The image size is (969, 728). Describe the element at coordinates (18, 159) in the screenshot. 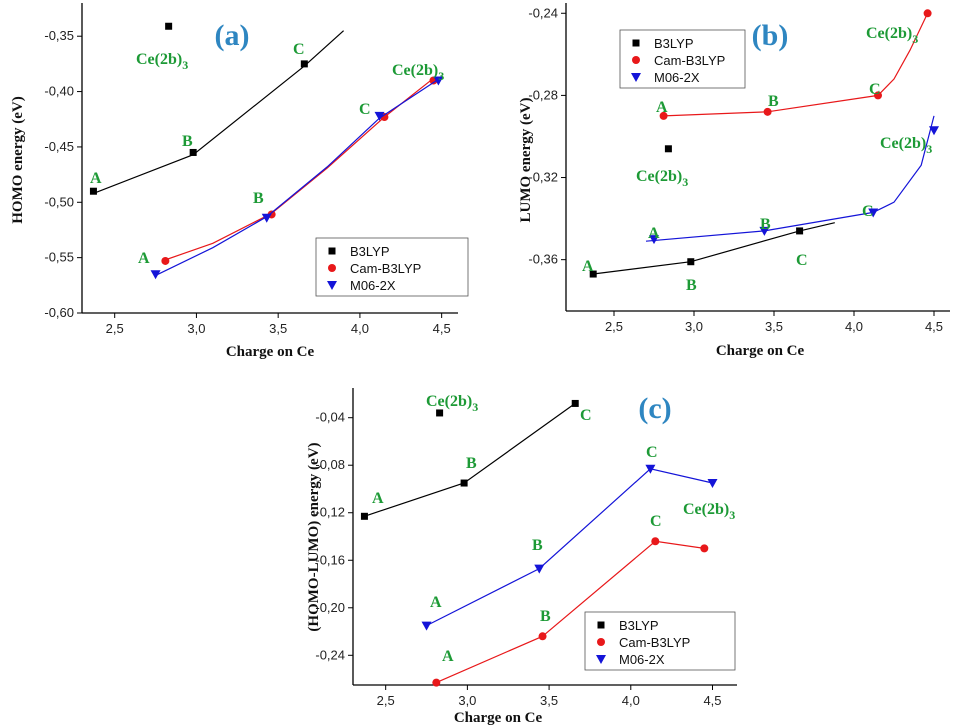

I see `y-axis-title: HOMO energy (eV)` at that location.